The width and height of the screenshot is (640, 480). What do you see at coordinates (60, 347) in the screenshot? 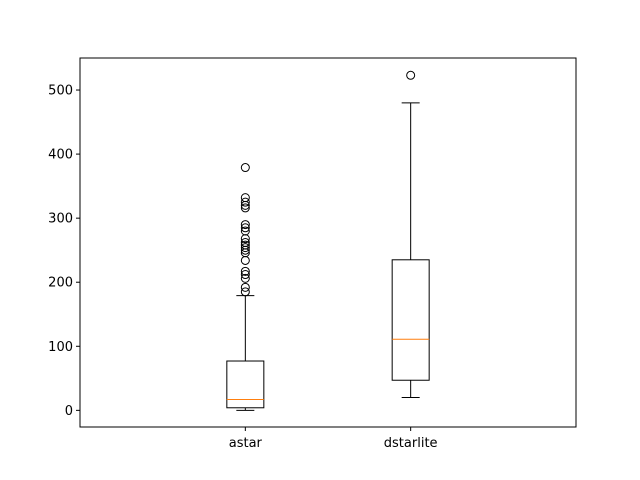
I see `y-tick-label: 100` at bounding box center [60, 347].